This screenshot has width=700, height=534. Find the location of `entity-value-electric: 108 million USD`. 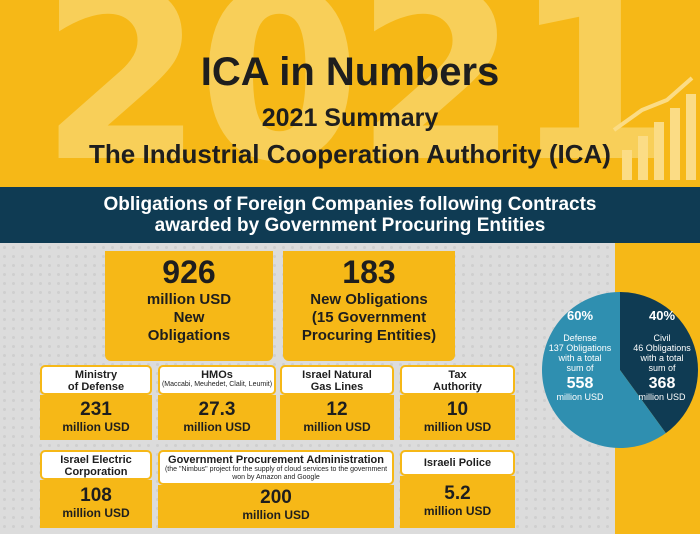

entity-value-electric: 108 million USD is located at coordinates (96, 504).